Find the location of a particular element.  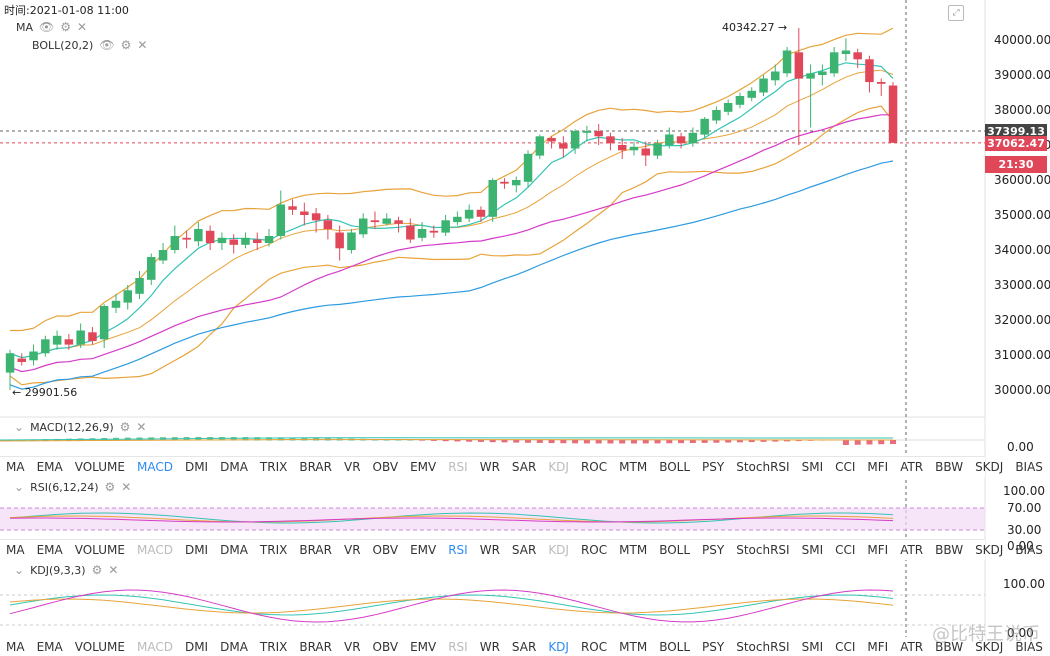

rsi-axis-30: 30.00 is located at coordinates (1024, 530).